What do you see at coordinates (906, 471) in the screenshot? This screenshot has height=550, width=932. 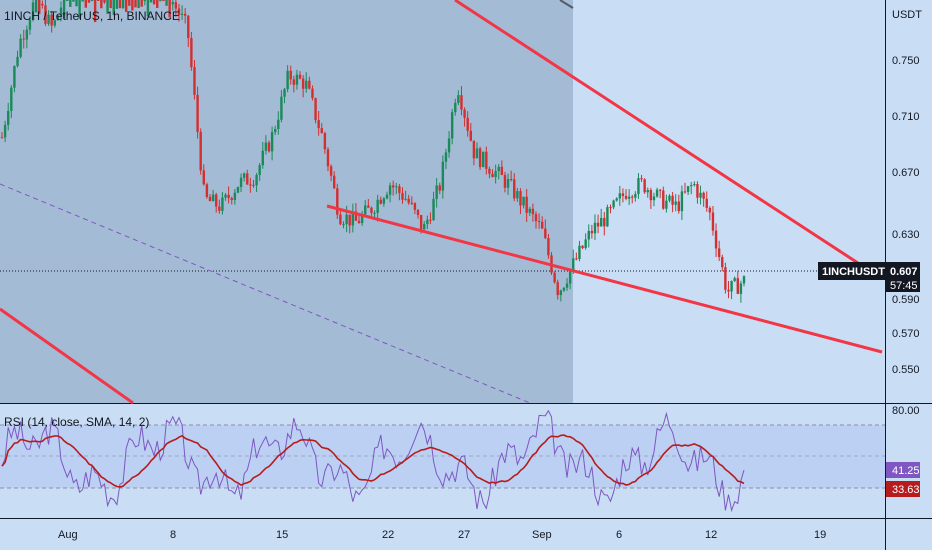 I see `rsi-value: 41.25` at bounding box center [906, 471].